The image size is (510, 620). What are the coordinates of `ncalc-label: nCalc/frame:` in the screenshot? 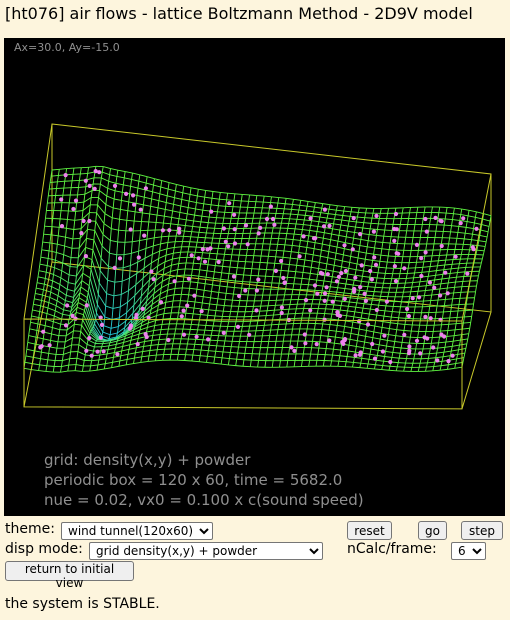 It's located at (392, 549).